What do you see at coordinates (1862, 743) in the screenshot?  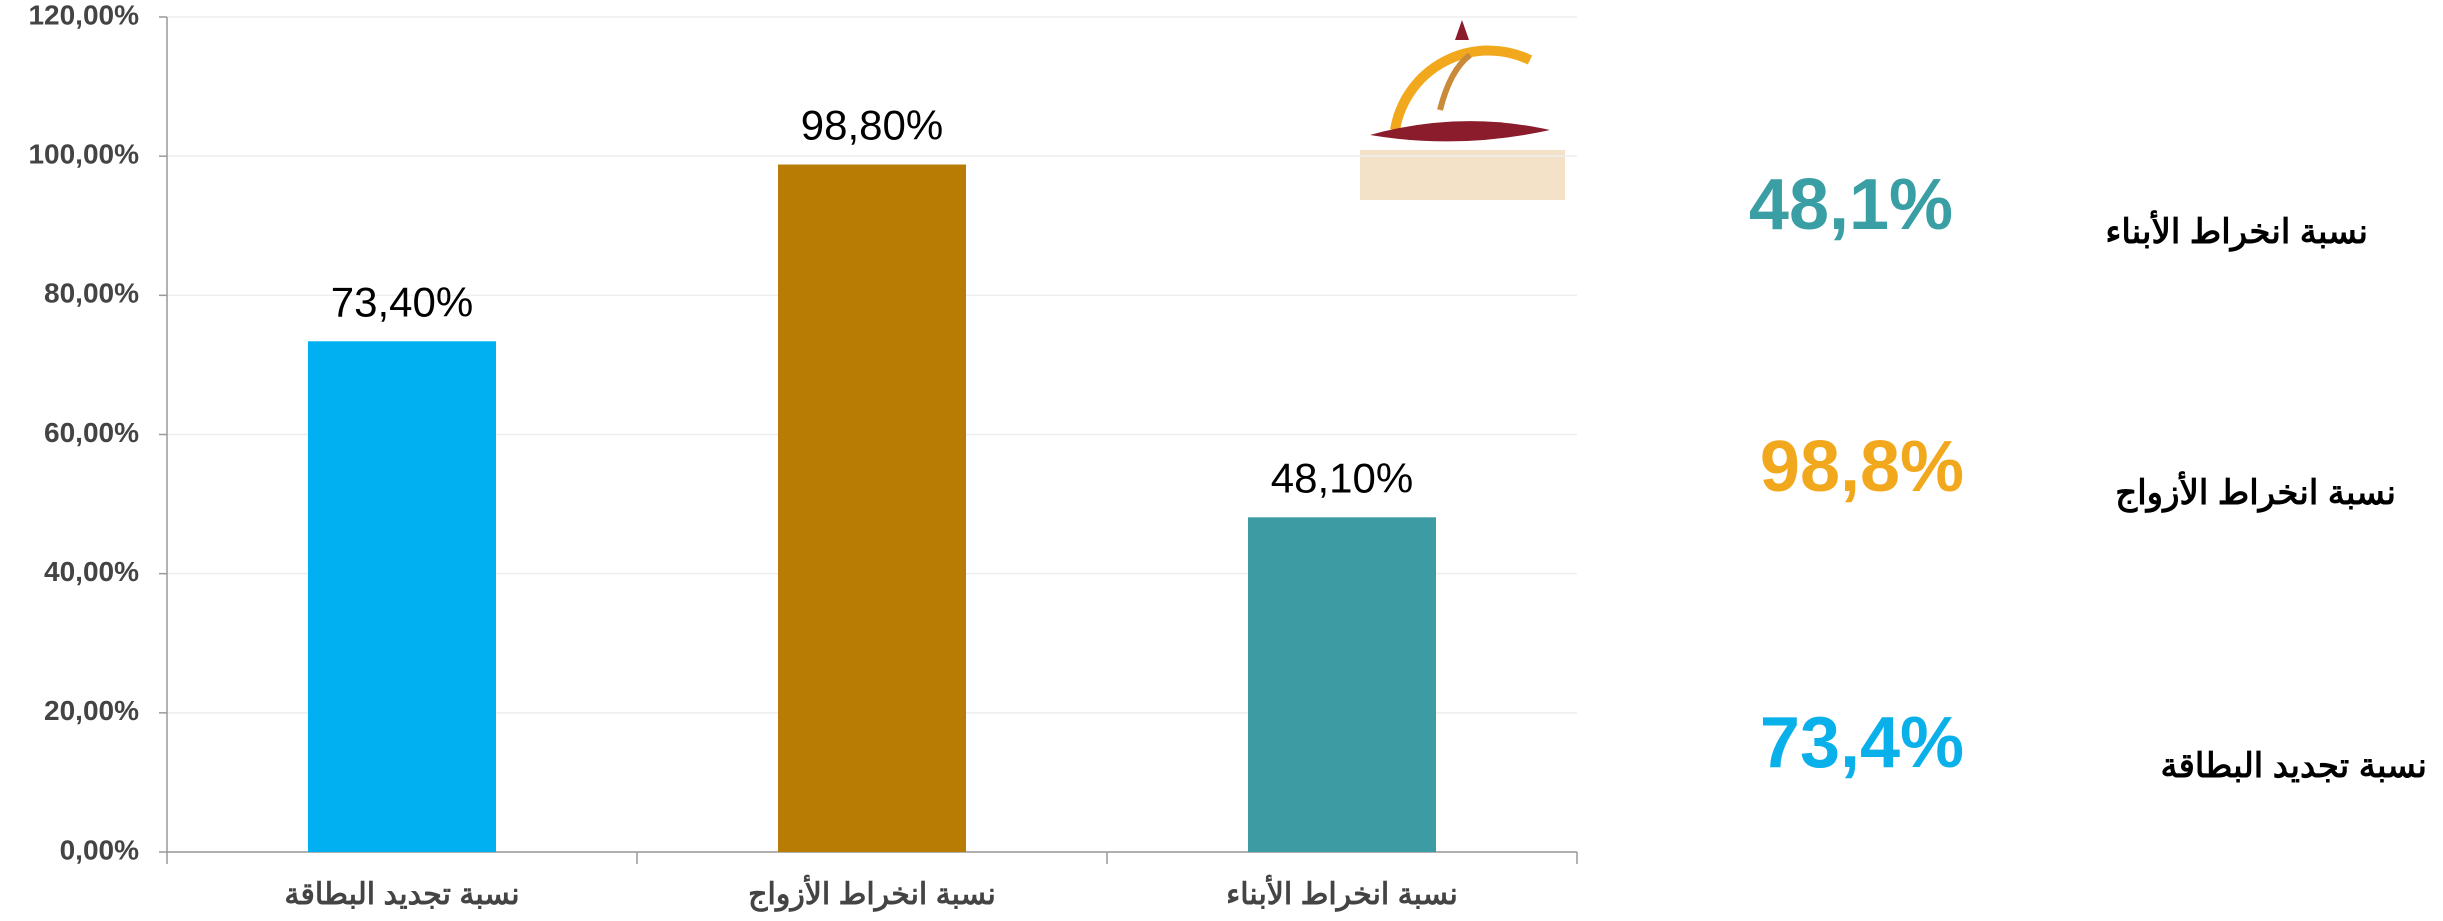 I see `summary-value: 73,4%` at bounding box center [1862, 743].